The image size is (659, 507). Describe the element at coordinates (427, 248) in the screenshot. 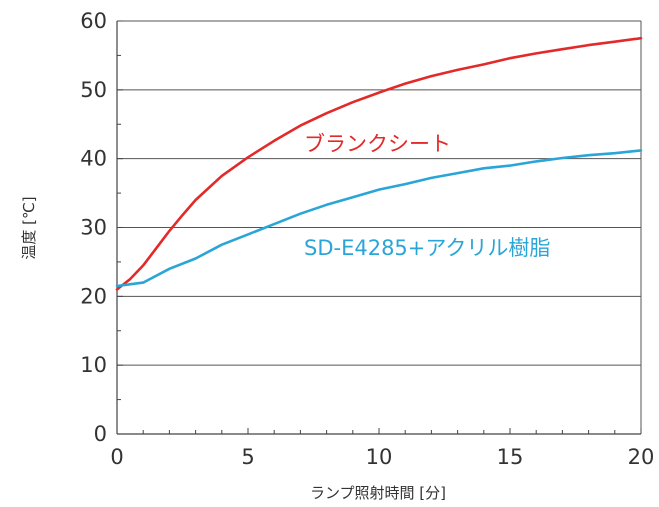

I see `series-label-sd-e4285: SD-E4285+アクリル樹脂` at that location.